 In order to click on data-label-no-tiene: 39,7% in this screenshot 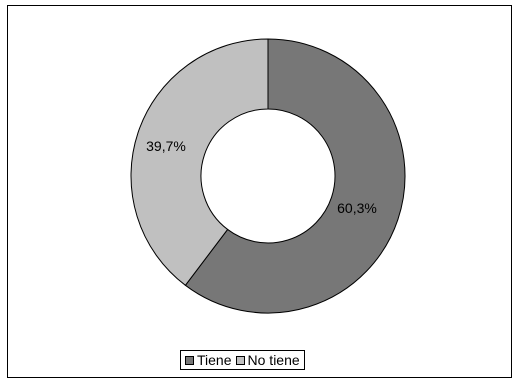, I will do `click(166, 146)`.